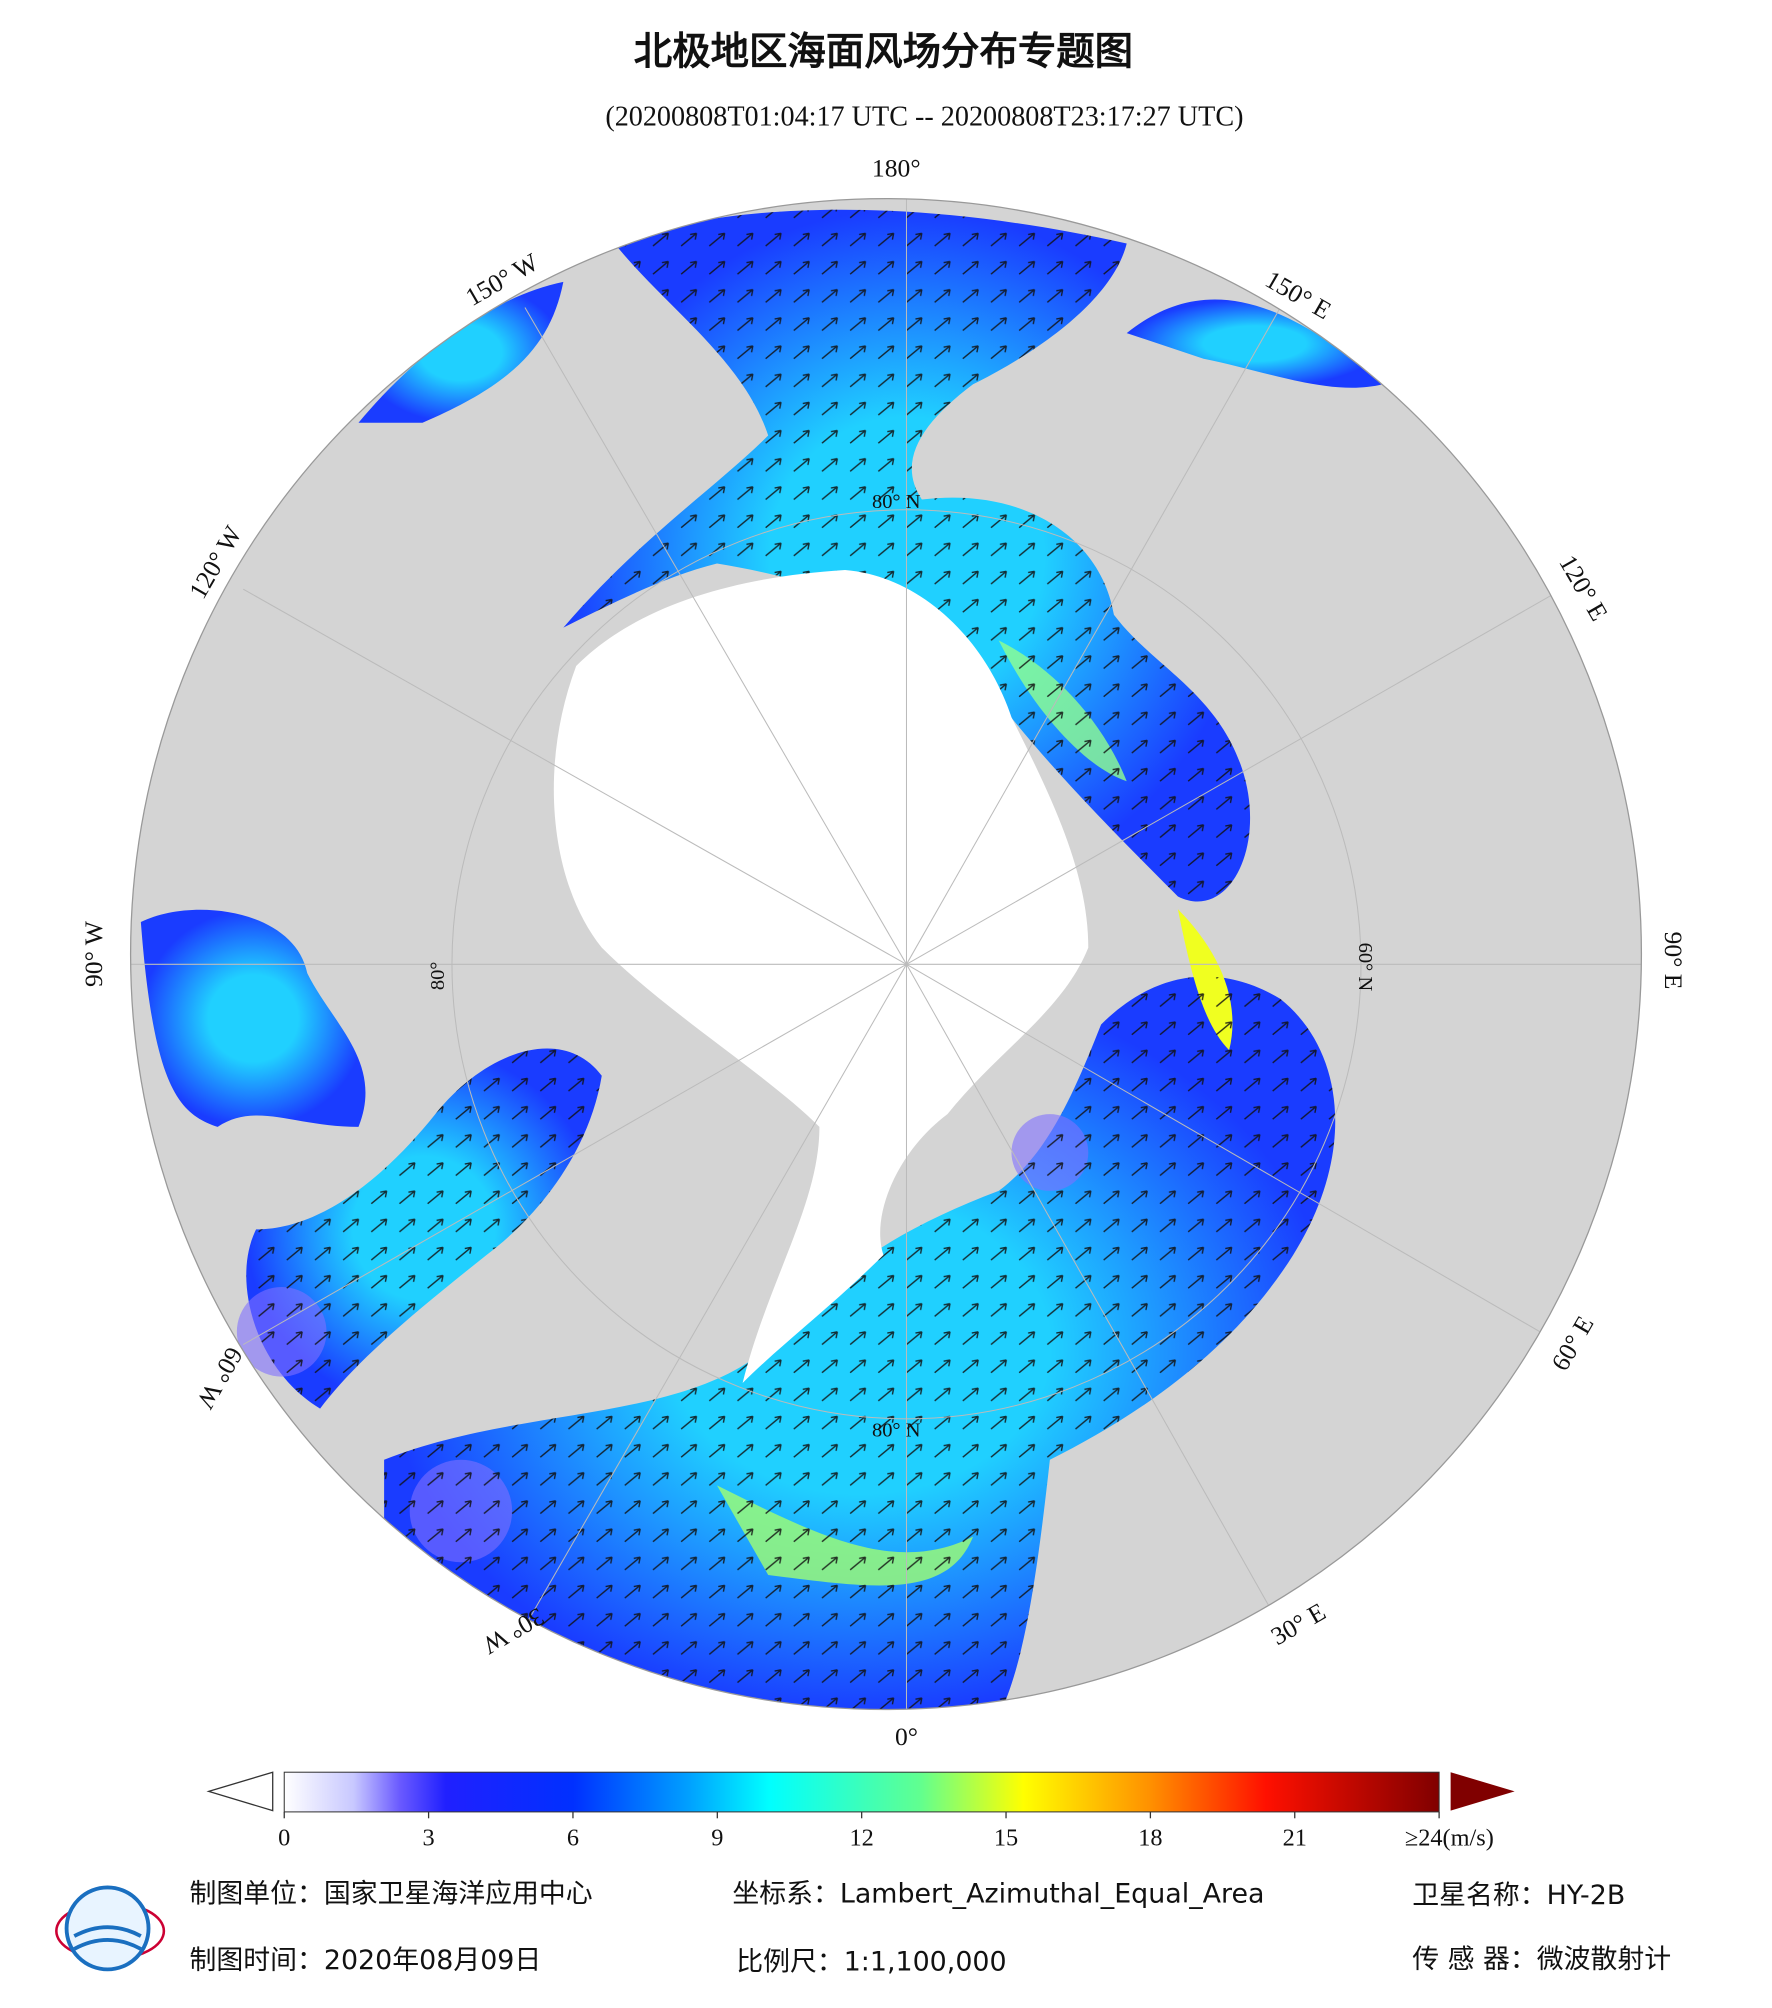 The width and height of the screenshot is (1772, 2008). I want to click on colorbar-ticks: 0 3 6 9 12 15 18 21 ≥24(m/s), so click(886, 1831).